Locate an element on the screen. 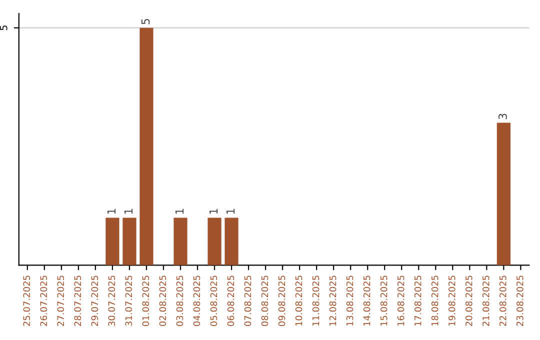  x-tick-label: 10.08.2025 is located at coordinates (298, 301).